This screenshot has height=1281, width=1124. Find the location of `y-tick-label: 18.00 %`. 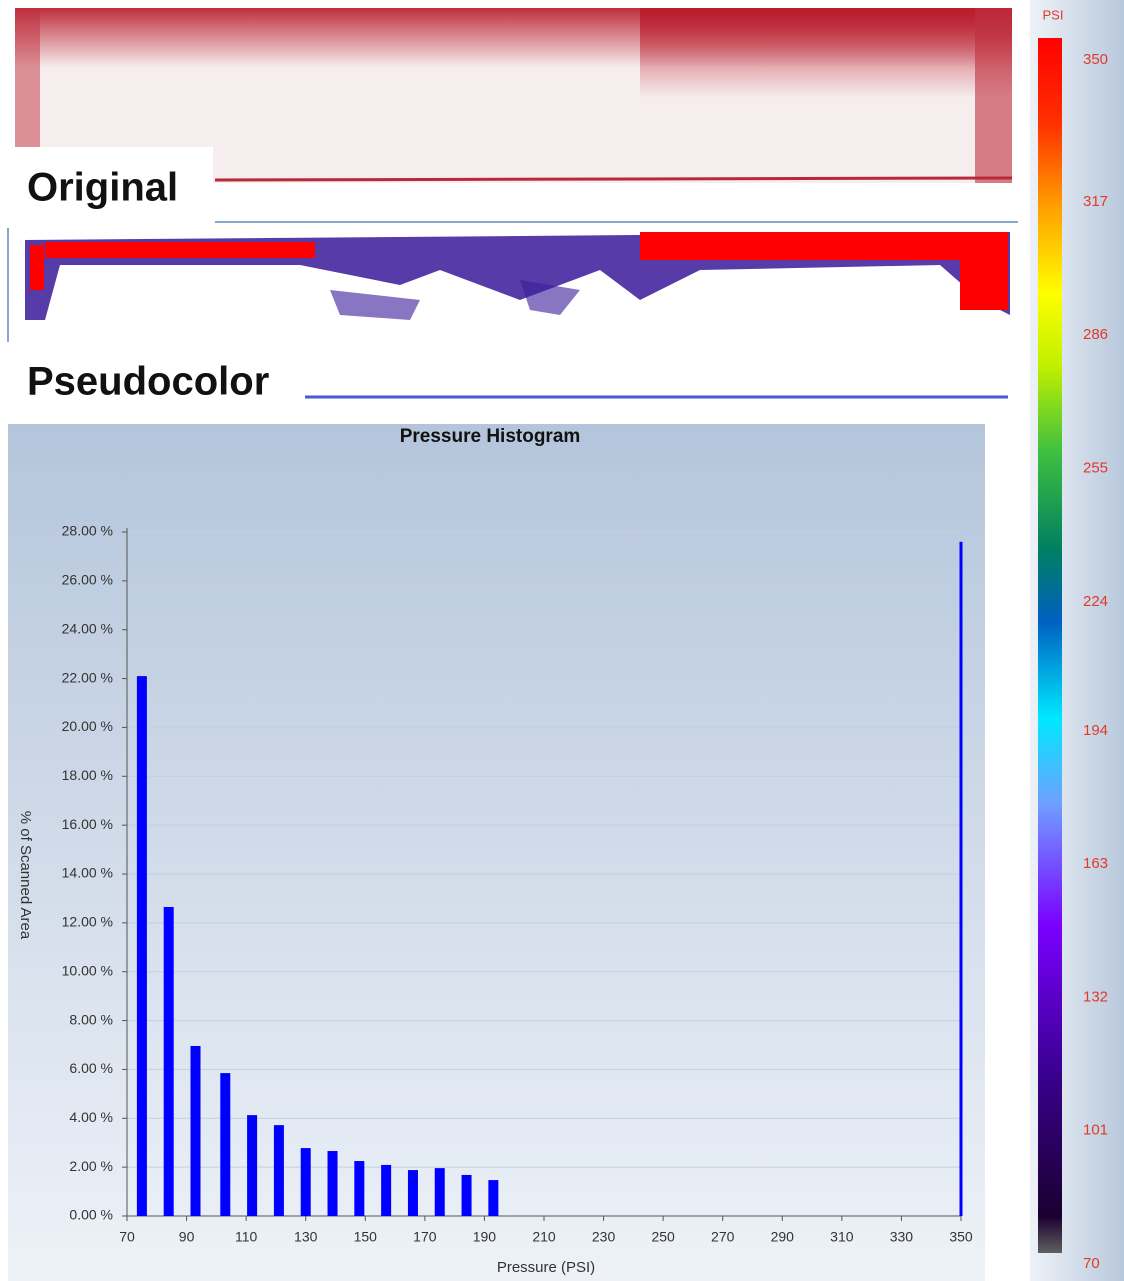

y-tick-label: 18.00 % is located at coordinates (87, 775).